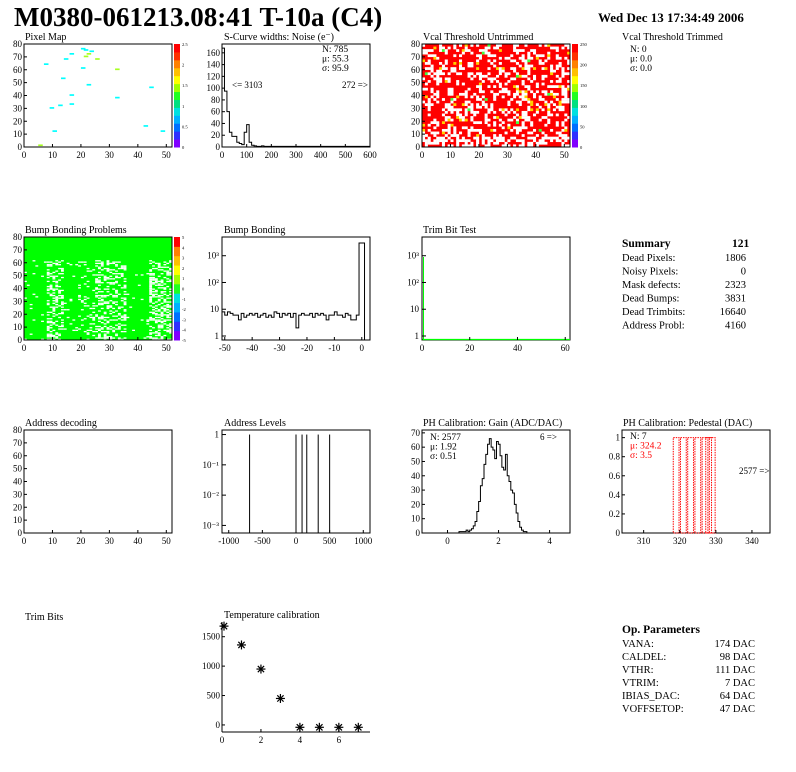 This screenshot has width=796, height=772. What do you see at coordinates (479, 155) in the screenshot?
I see `vcal-threshold-untrimmed-xtick-label: 20` at bounding box center [479, 155].